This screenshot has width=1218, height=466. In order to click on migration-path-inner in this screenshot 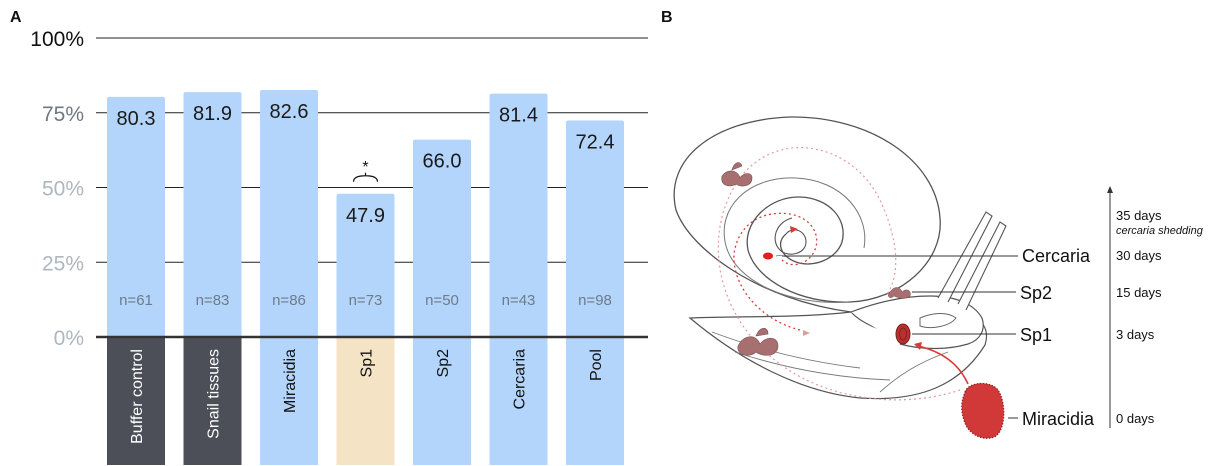, I will do `click(775, 271)`.